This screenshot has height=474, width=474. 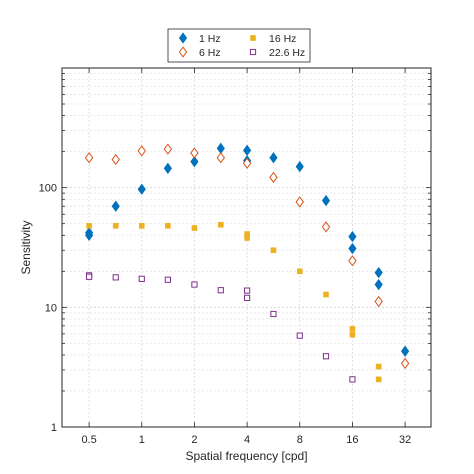 I want to click on legend-label: 6 Hz, so click(x=210, y=53).